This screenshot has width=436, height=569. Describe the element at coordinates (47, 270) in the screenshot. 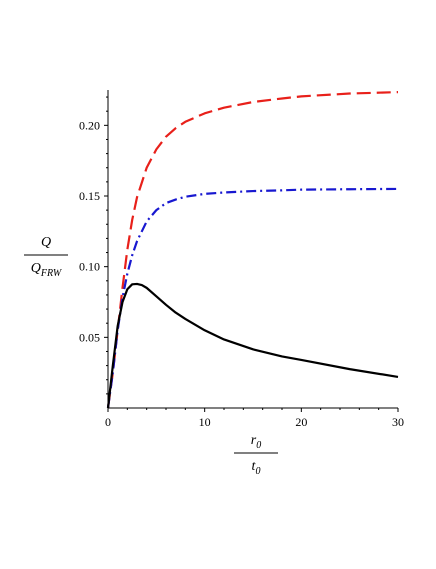

I see `y-axis-label-denominator: QFRW` at that location.